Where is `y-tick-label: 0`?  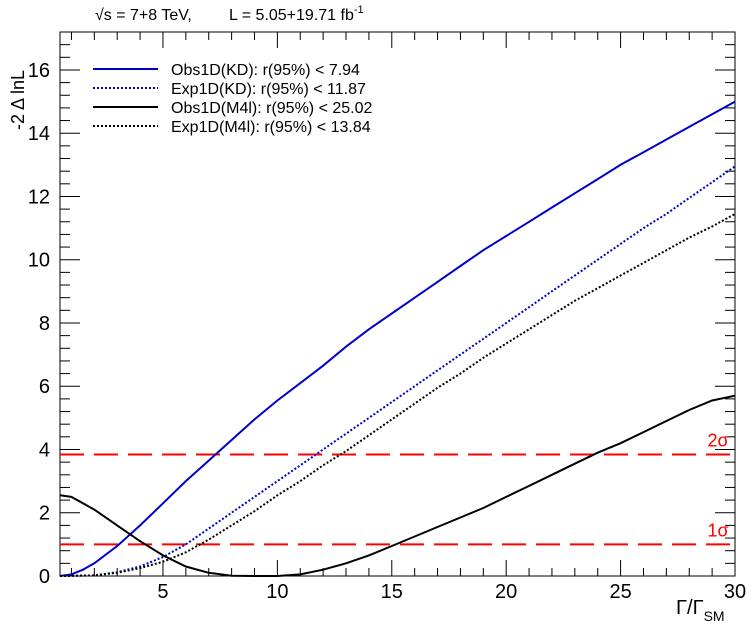 y-tick-label: 0 is located at coordinates (44, 577).